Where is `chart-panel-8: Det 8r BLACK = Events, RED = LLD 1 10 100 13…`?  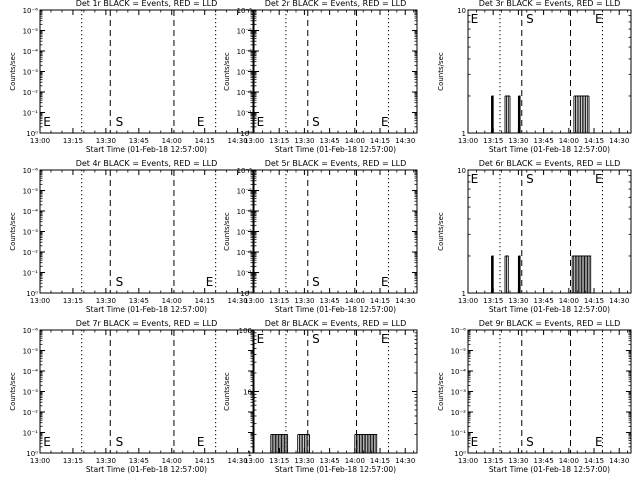
chart-panel-8: Det 8r BLACK = Events, RED = LLD 1 10 100 13… is located at coordinates (320, 396).